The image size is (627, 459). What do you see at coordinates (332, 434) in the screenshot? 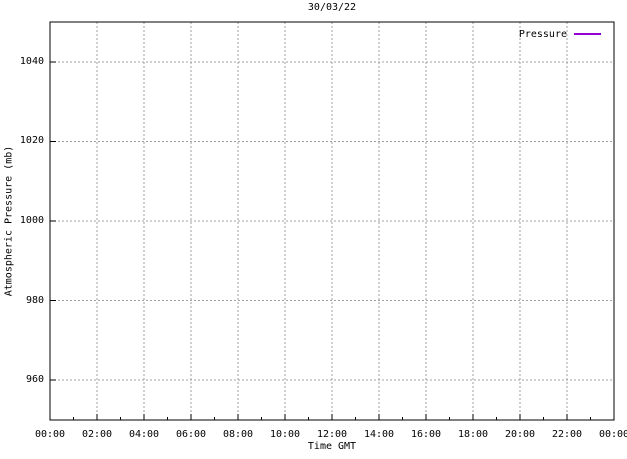
I see `x-tick-label: 12:00` at bounding box center [332, 434].